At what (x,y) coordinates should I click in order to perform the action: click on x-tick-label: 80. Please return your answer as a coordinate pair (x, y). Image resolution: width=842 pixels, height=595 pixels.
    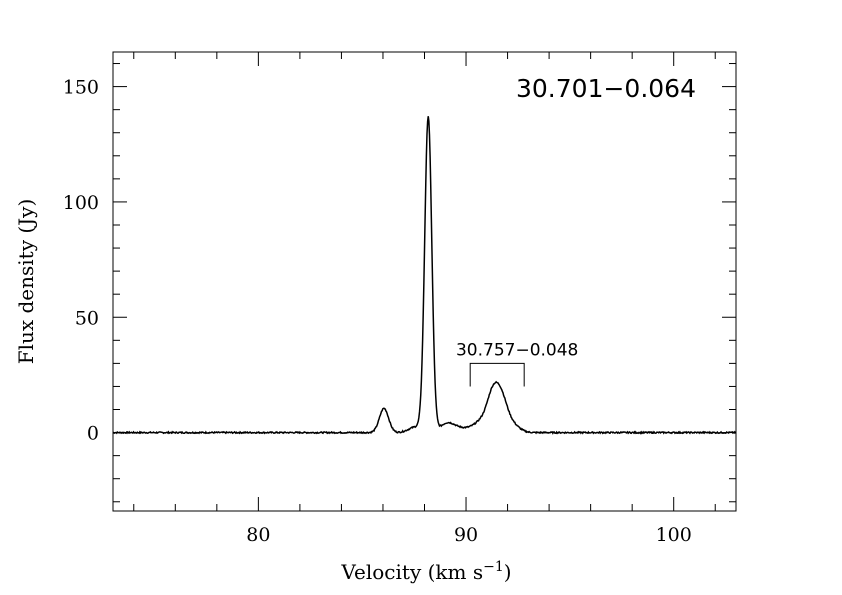
    Looking at the image, I should click on (258, 535).